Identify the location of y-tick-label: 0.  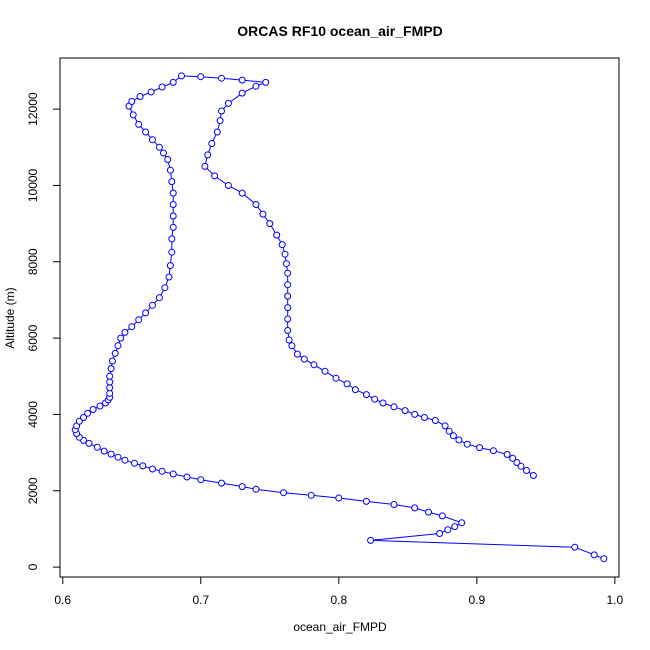
(33, 566).